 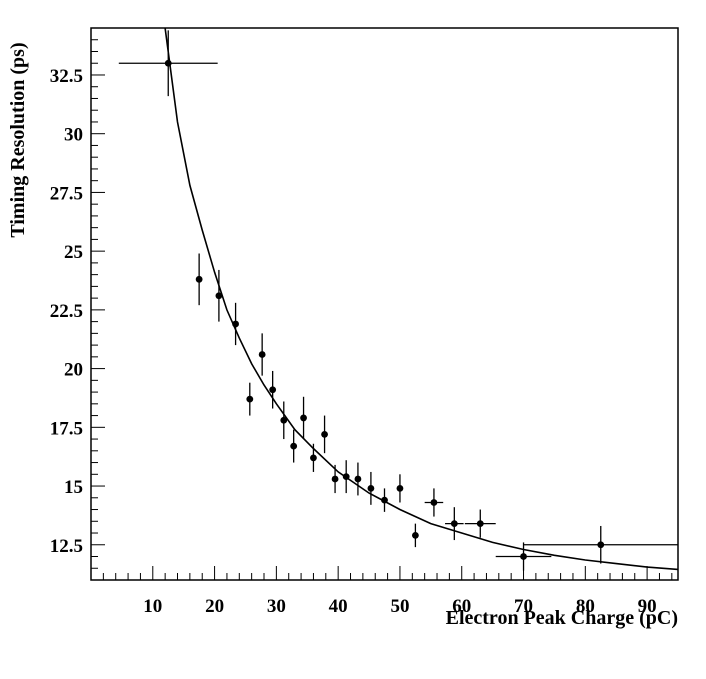 I want to click on y-tick-label: 30, so click(x=73, y=135).